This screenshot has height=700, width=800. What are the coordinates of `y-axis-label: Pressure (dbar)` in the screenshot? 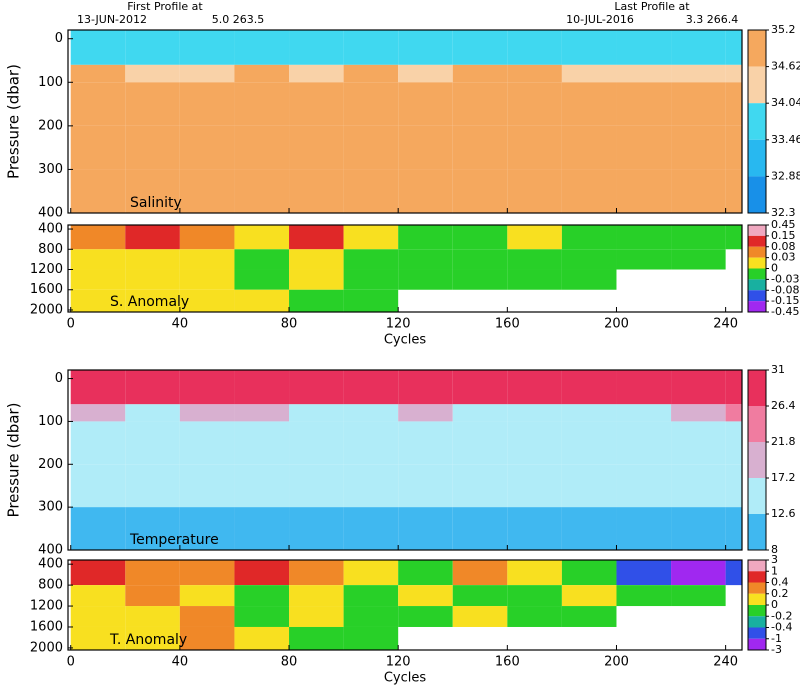 It's located at (14, 460).